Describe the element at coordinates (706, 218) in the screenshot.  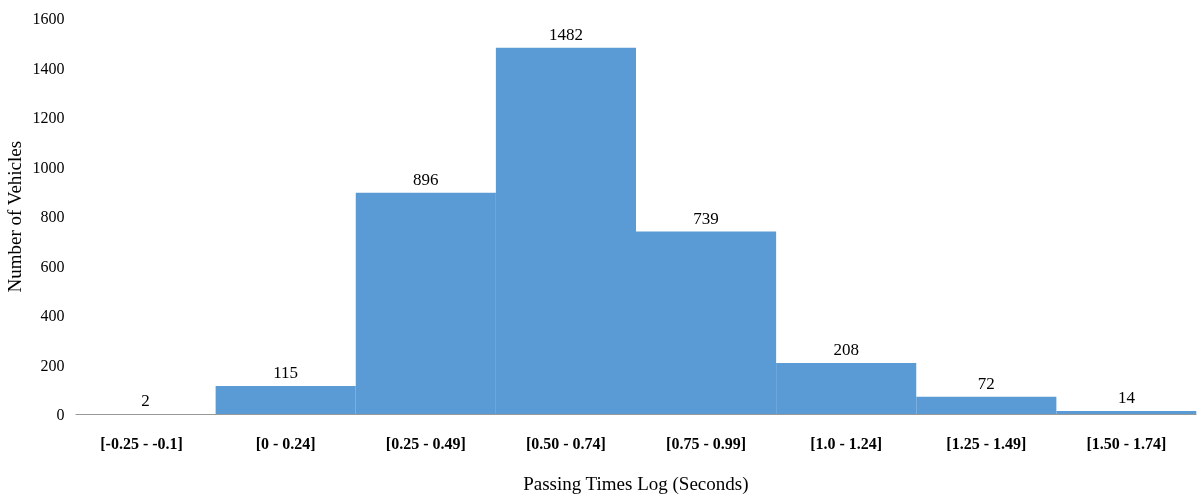
I see `data-label: 739` at that location.